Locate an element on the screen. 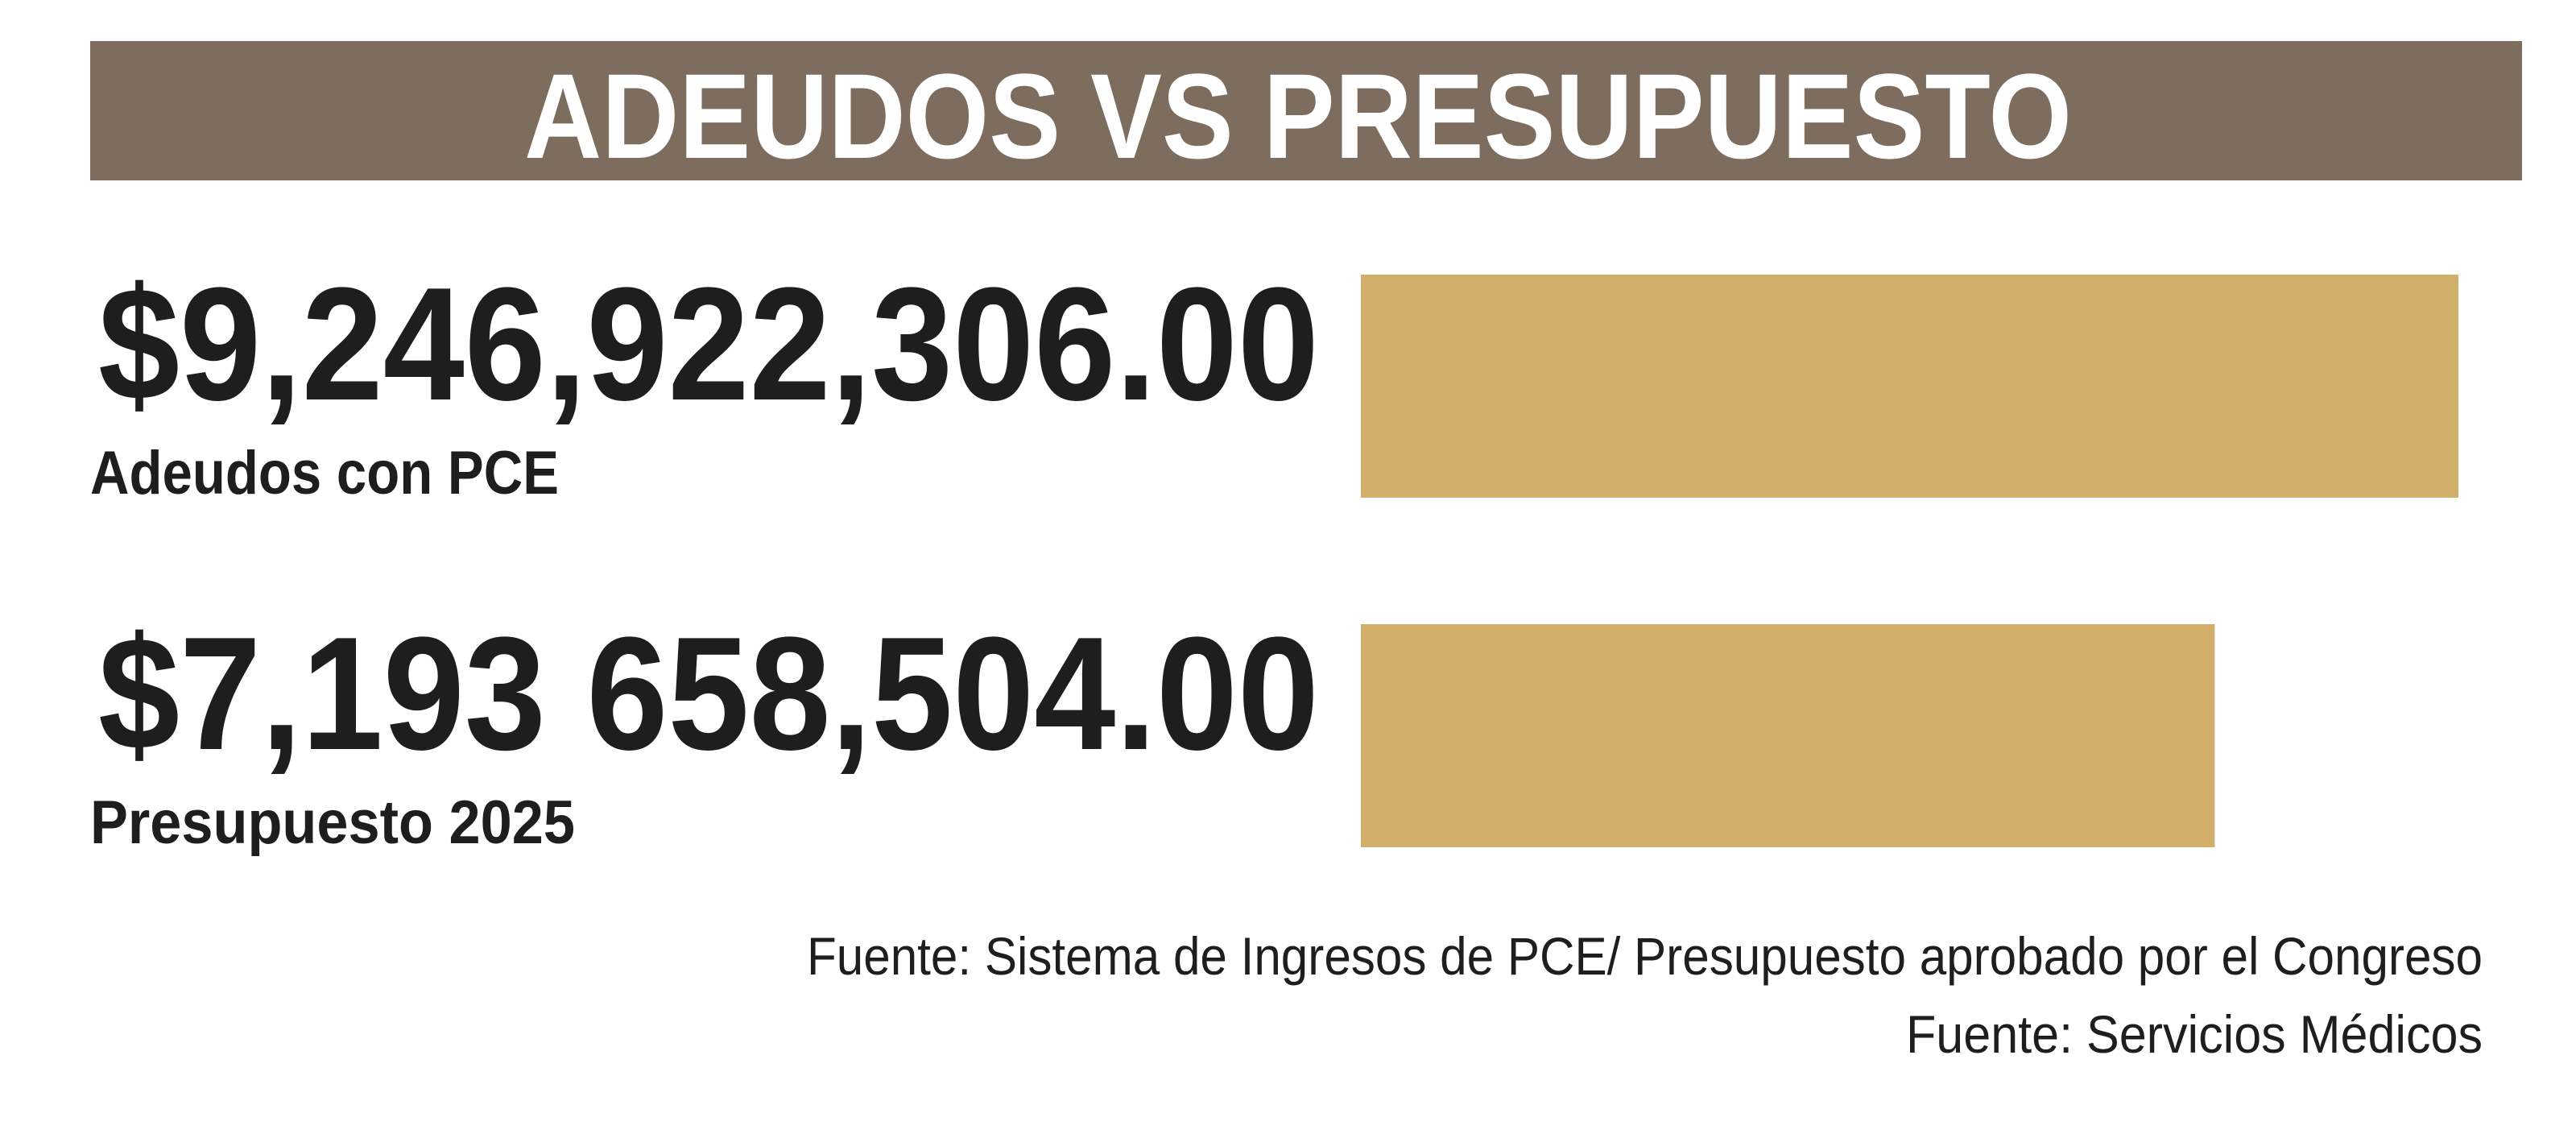  source-note: Fuente: Servicios Médicos is located at coordinates (2194, 1034).